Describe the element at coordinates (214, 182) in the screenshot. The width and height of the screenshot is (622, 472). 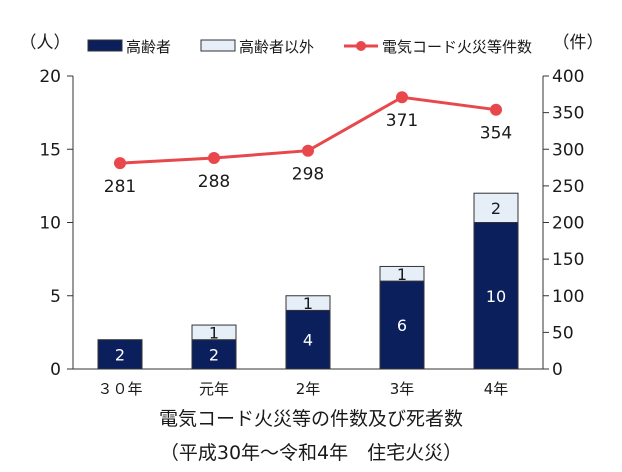
I see `line-point-label: 288` at that location.